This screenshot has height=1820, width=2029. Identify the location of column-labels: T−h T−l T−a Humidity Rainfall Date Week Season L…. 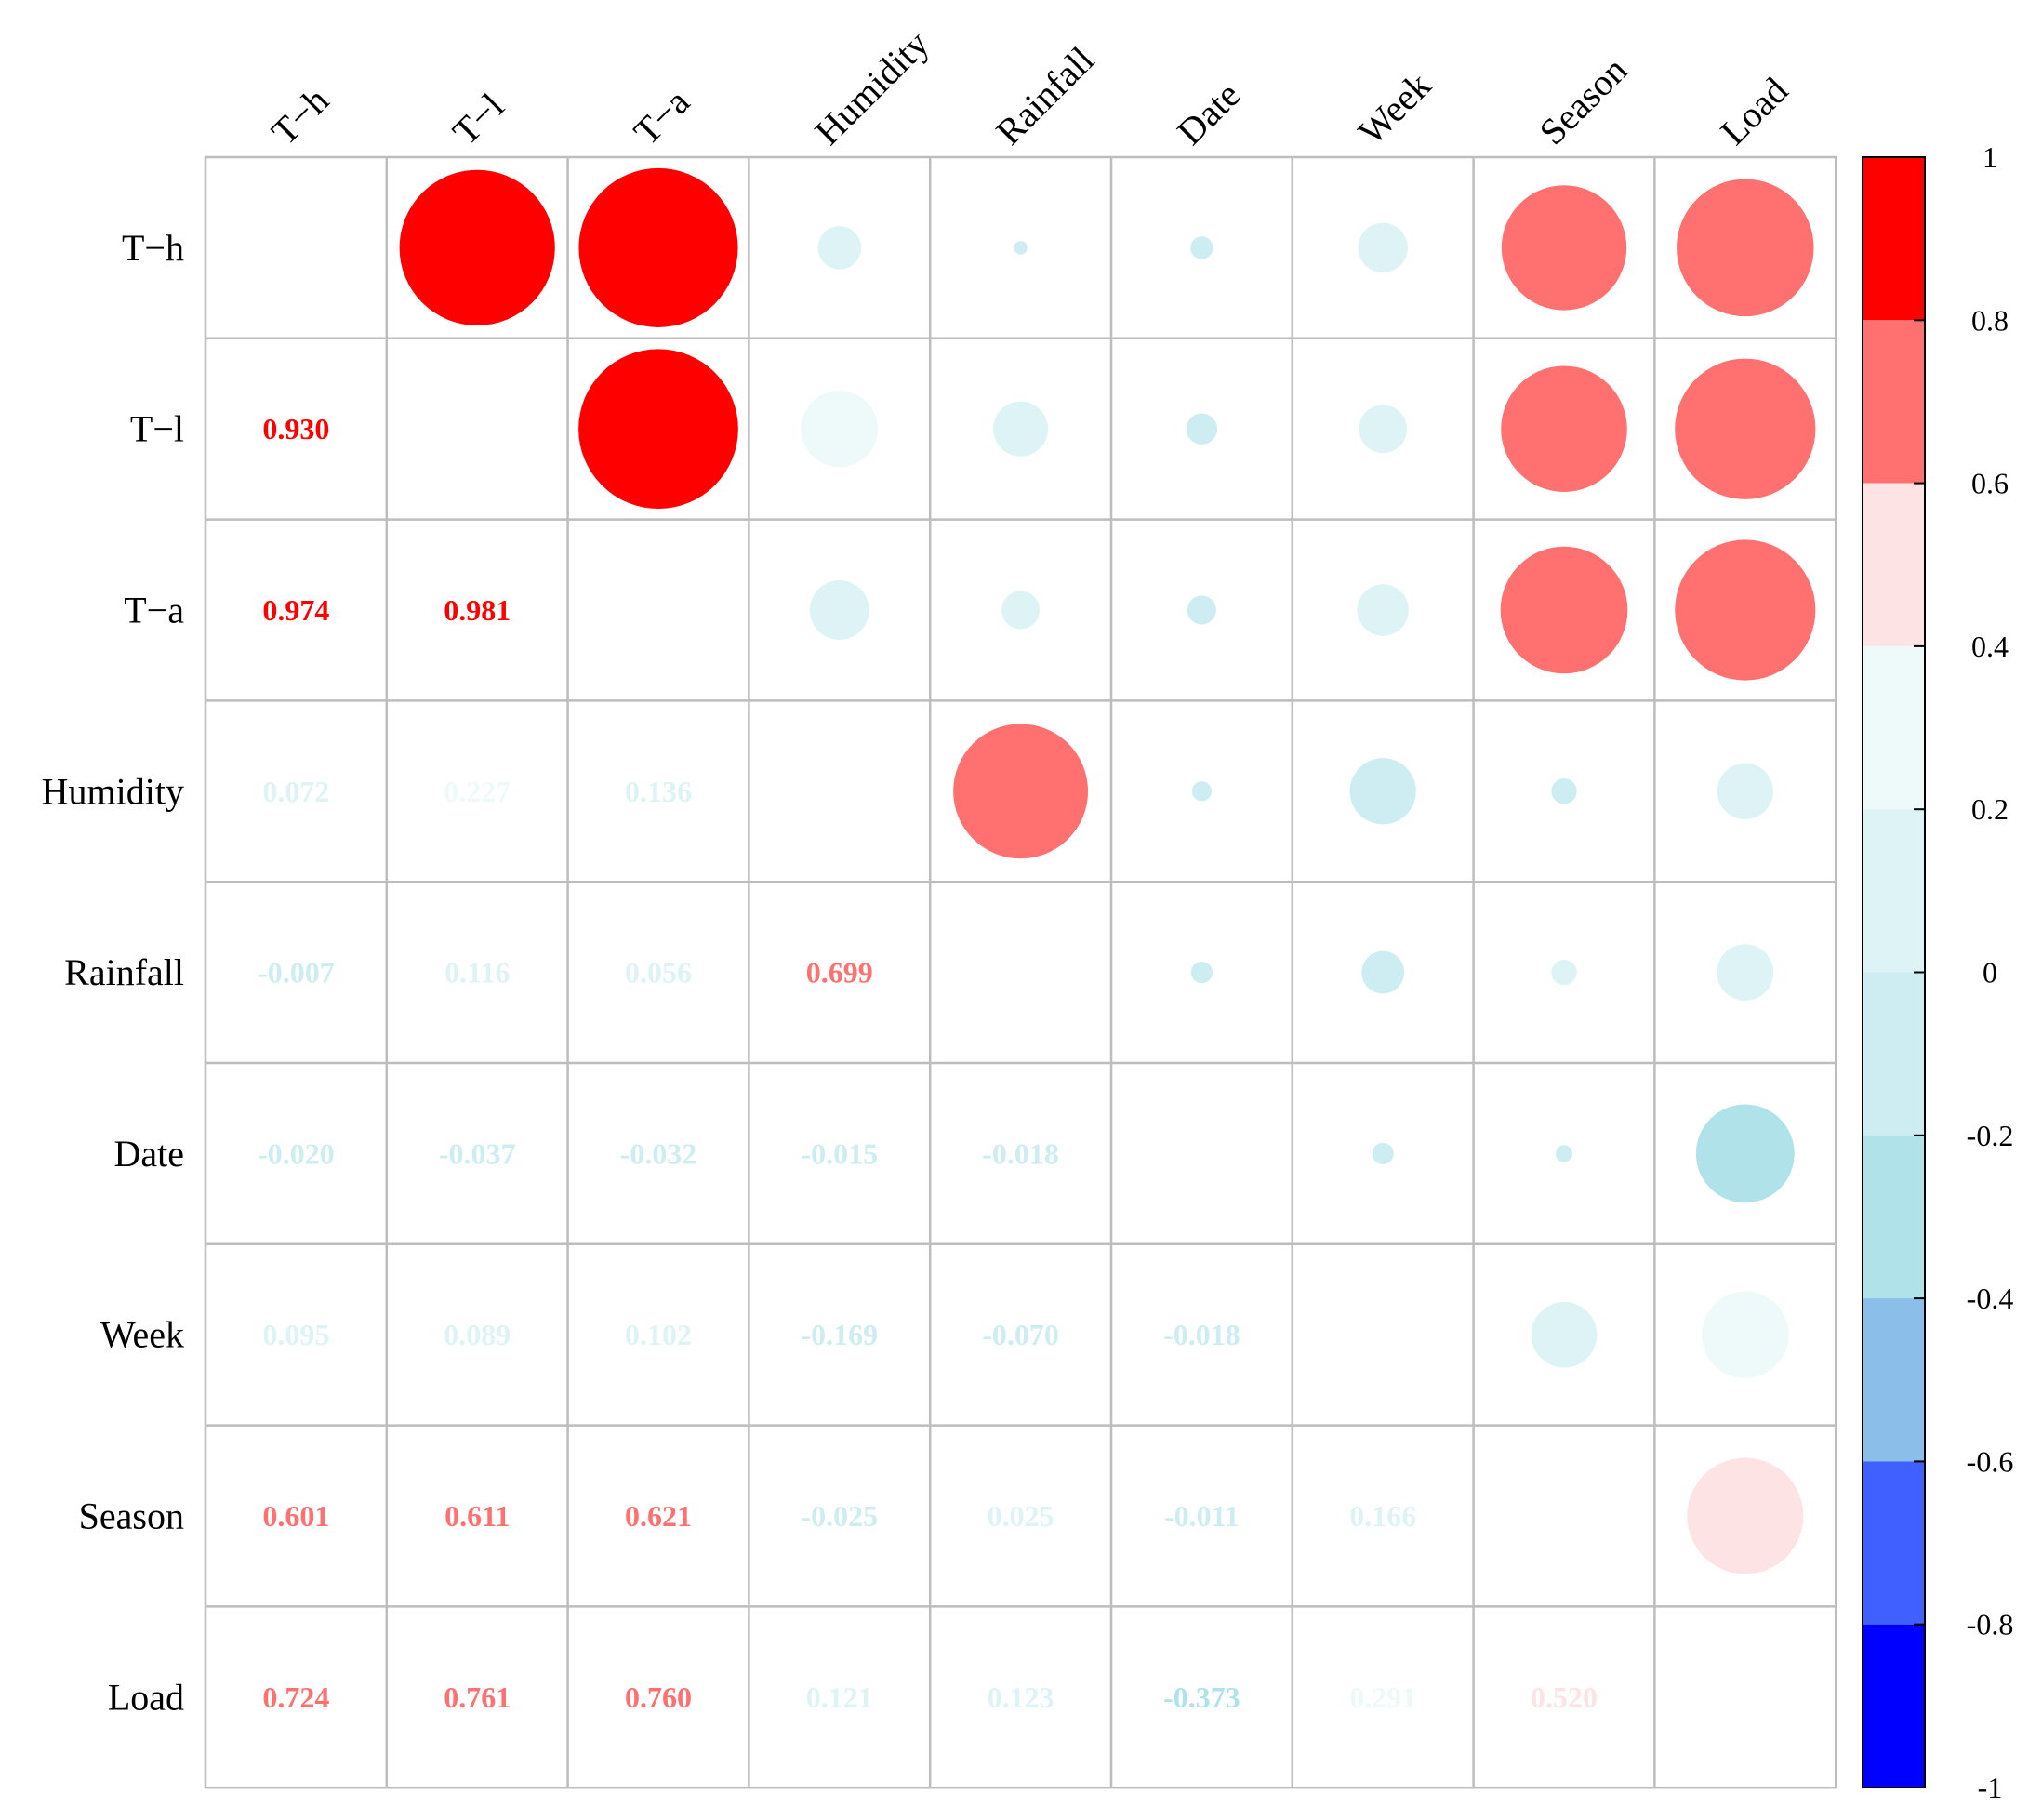
(1029, 87).